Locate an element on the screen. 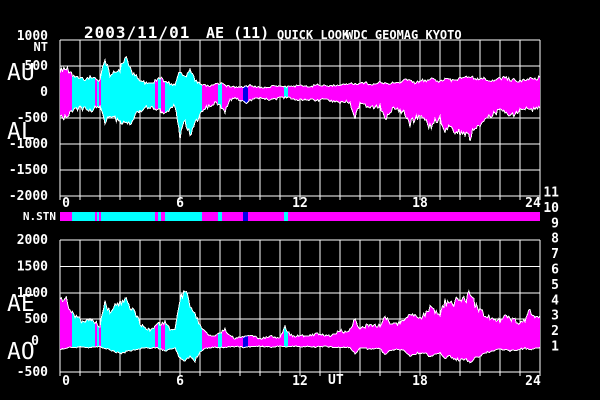  title-source: WDC GEOMAG KYOTO is located at coordinates (404, 35).